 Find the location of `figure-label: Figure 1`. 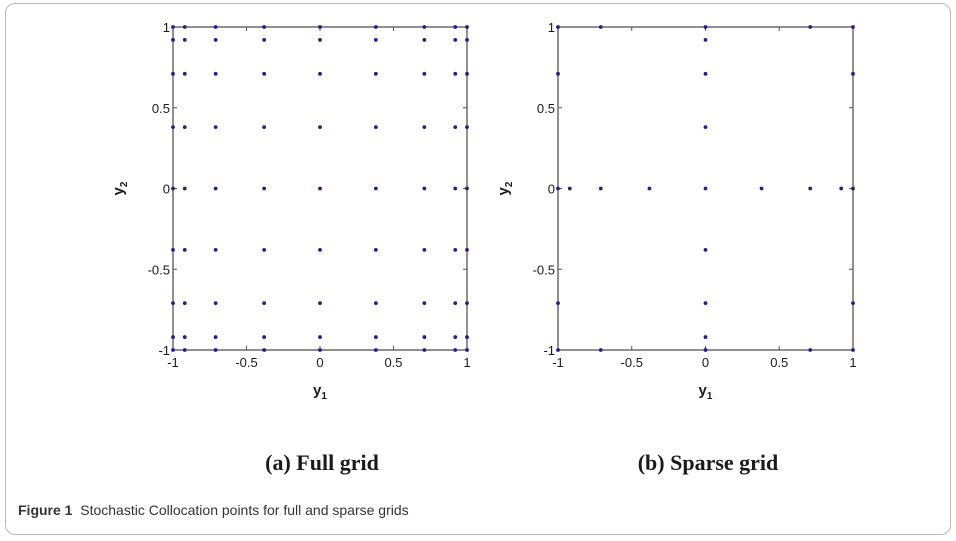

figure-label: Figure 1 is located at coordinates (45, 510).